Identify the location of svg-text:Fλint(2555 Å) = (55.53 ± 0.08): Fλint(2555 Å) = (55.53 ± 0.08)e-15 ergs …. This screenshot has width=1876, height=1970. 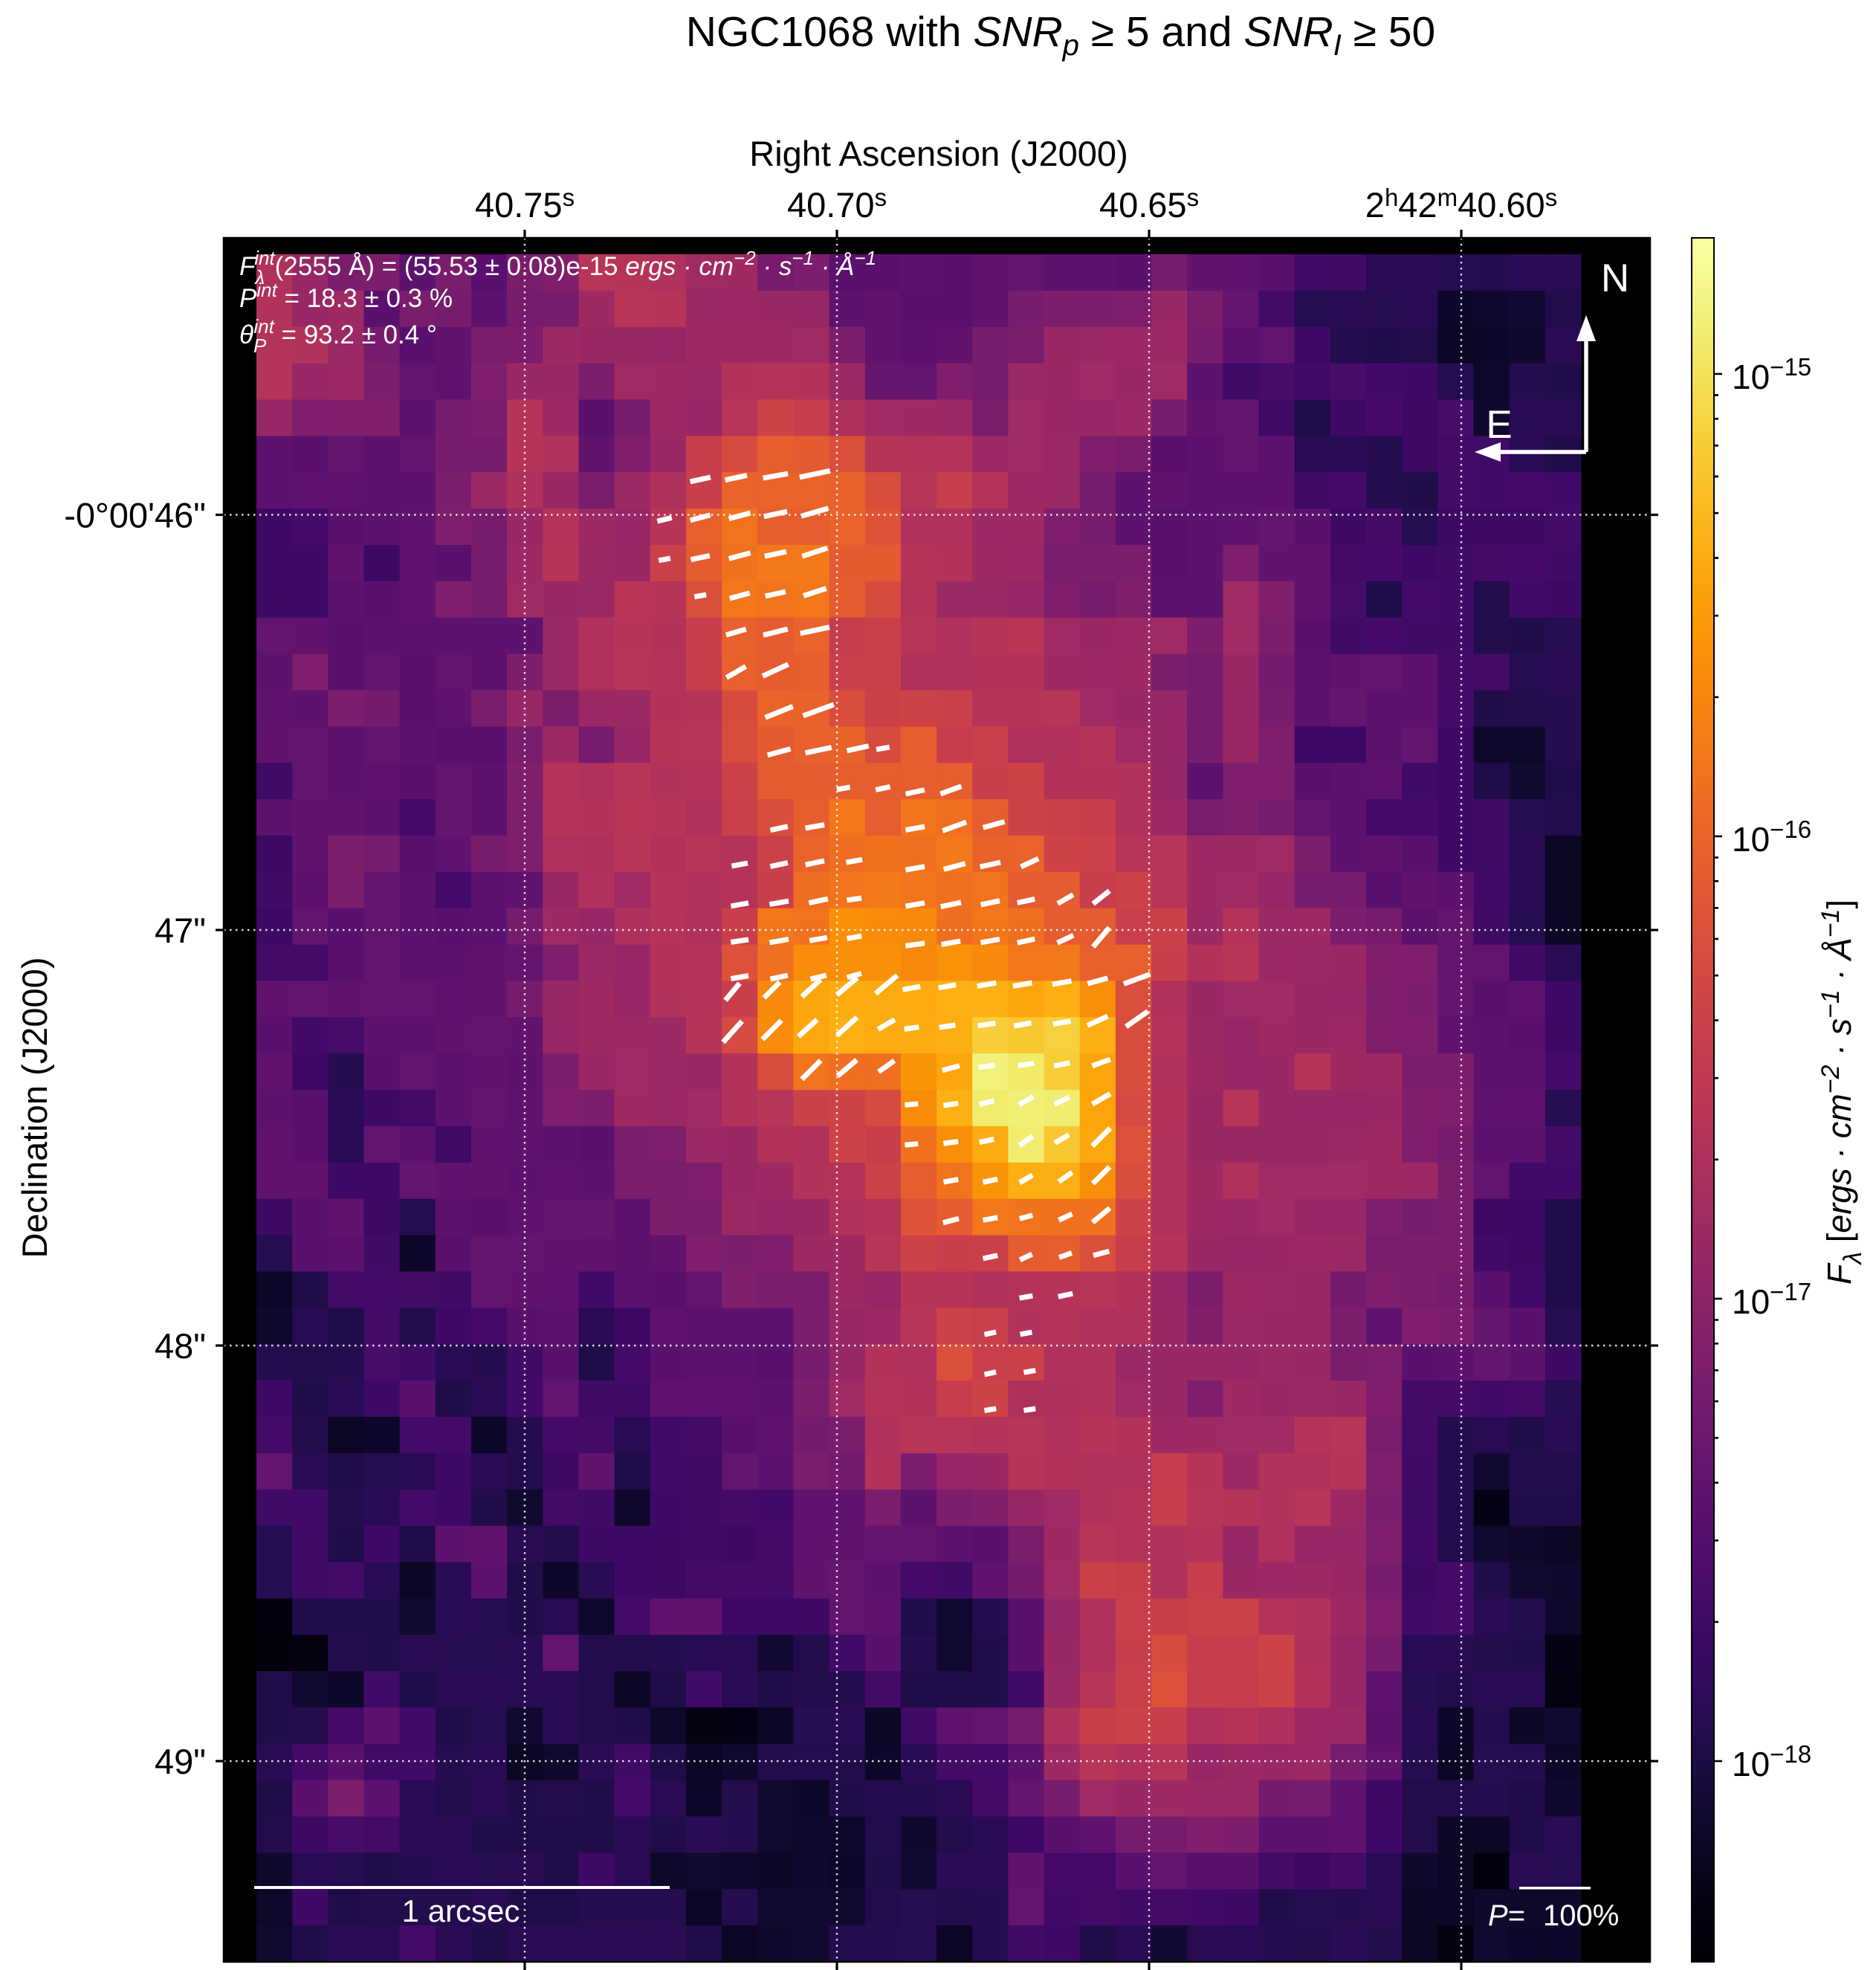
(557, 267).